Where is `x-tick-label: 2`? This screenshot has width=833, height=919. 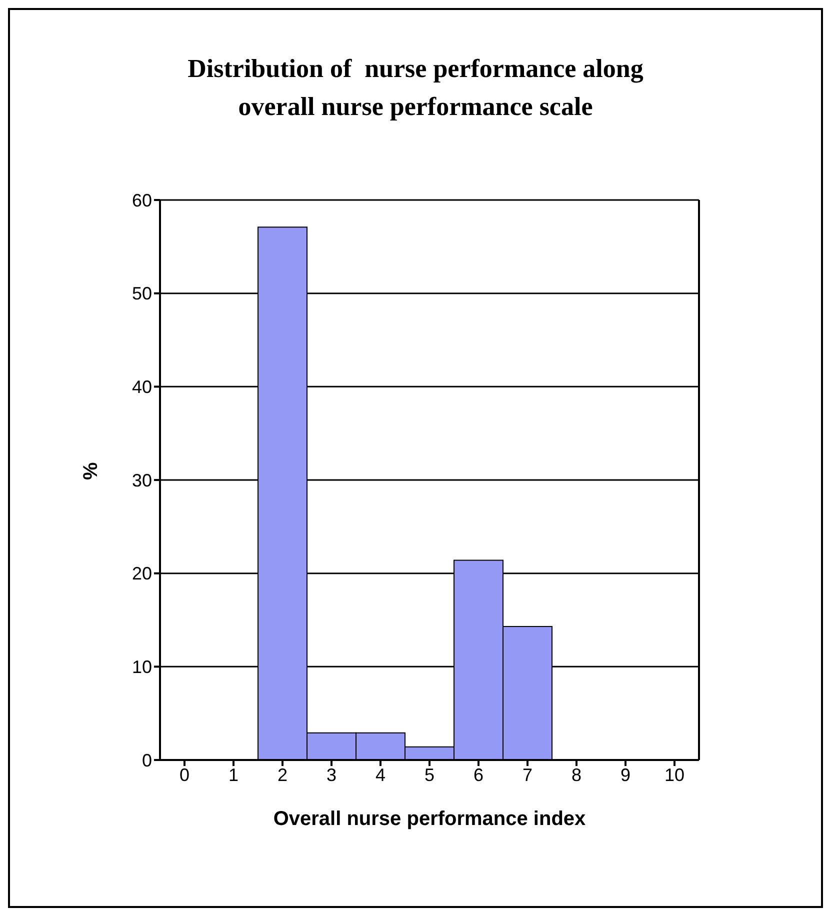 x-tick-label: 2 is located at coordinates (282, 774).